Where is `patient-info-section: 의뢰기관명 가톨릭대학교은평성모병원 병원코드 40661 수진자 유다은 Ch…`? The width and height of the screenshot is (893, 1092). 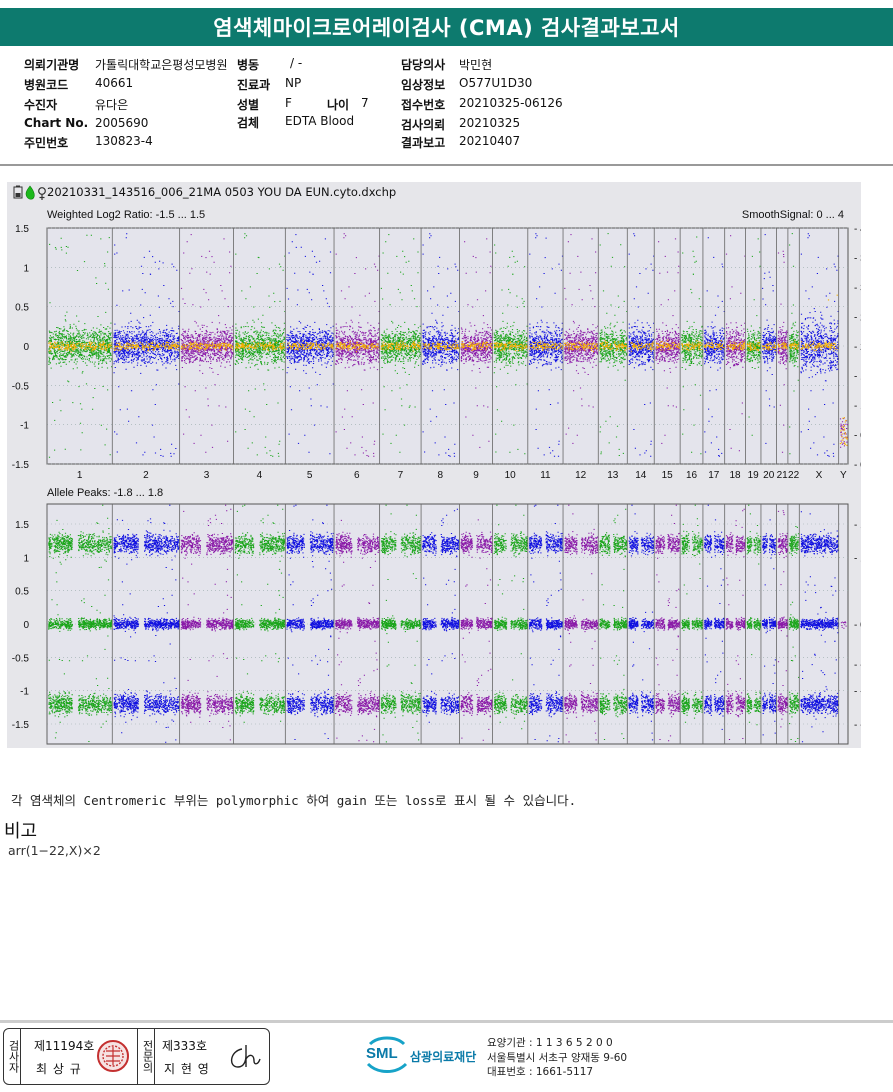 patient-info-section: 의뢰기관명 가톨릭대학교은평성모병원 병원코드 40661 수진자 유다은 Ch… is located at coordinates (446, 109).